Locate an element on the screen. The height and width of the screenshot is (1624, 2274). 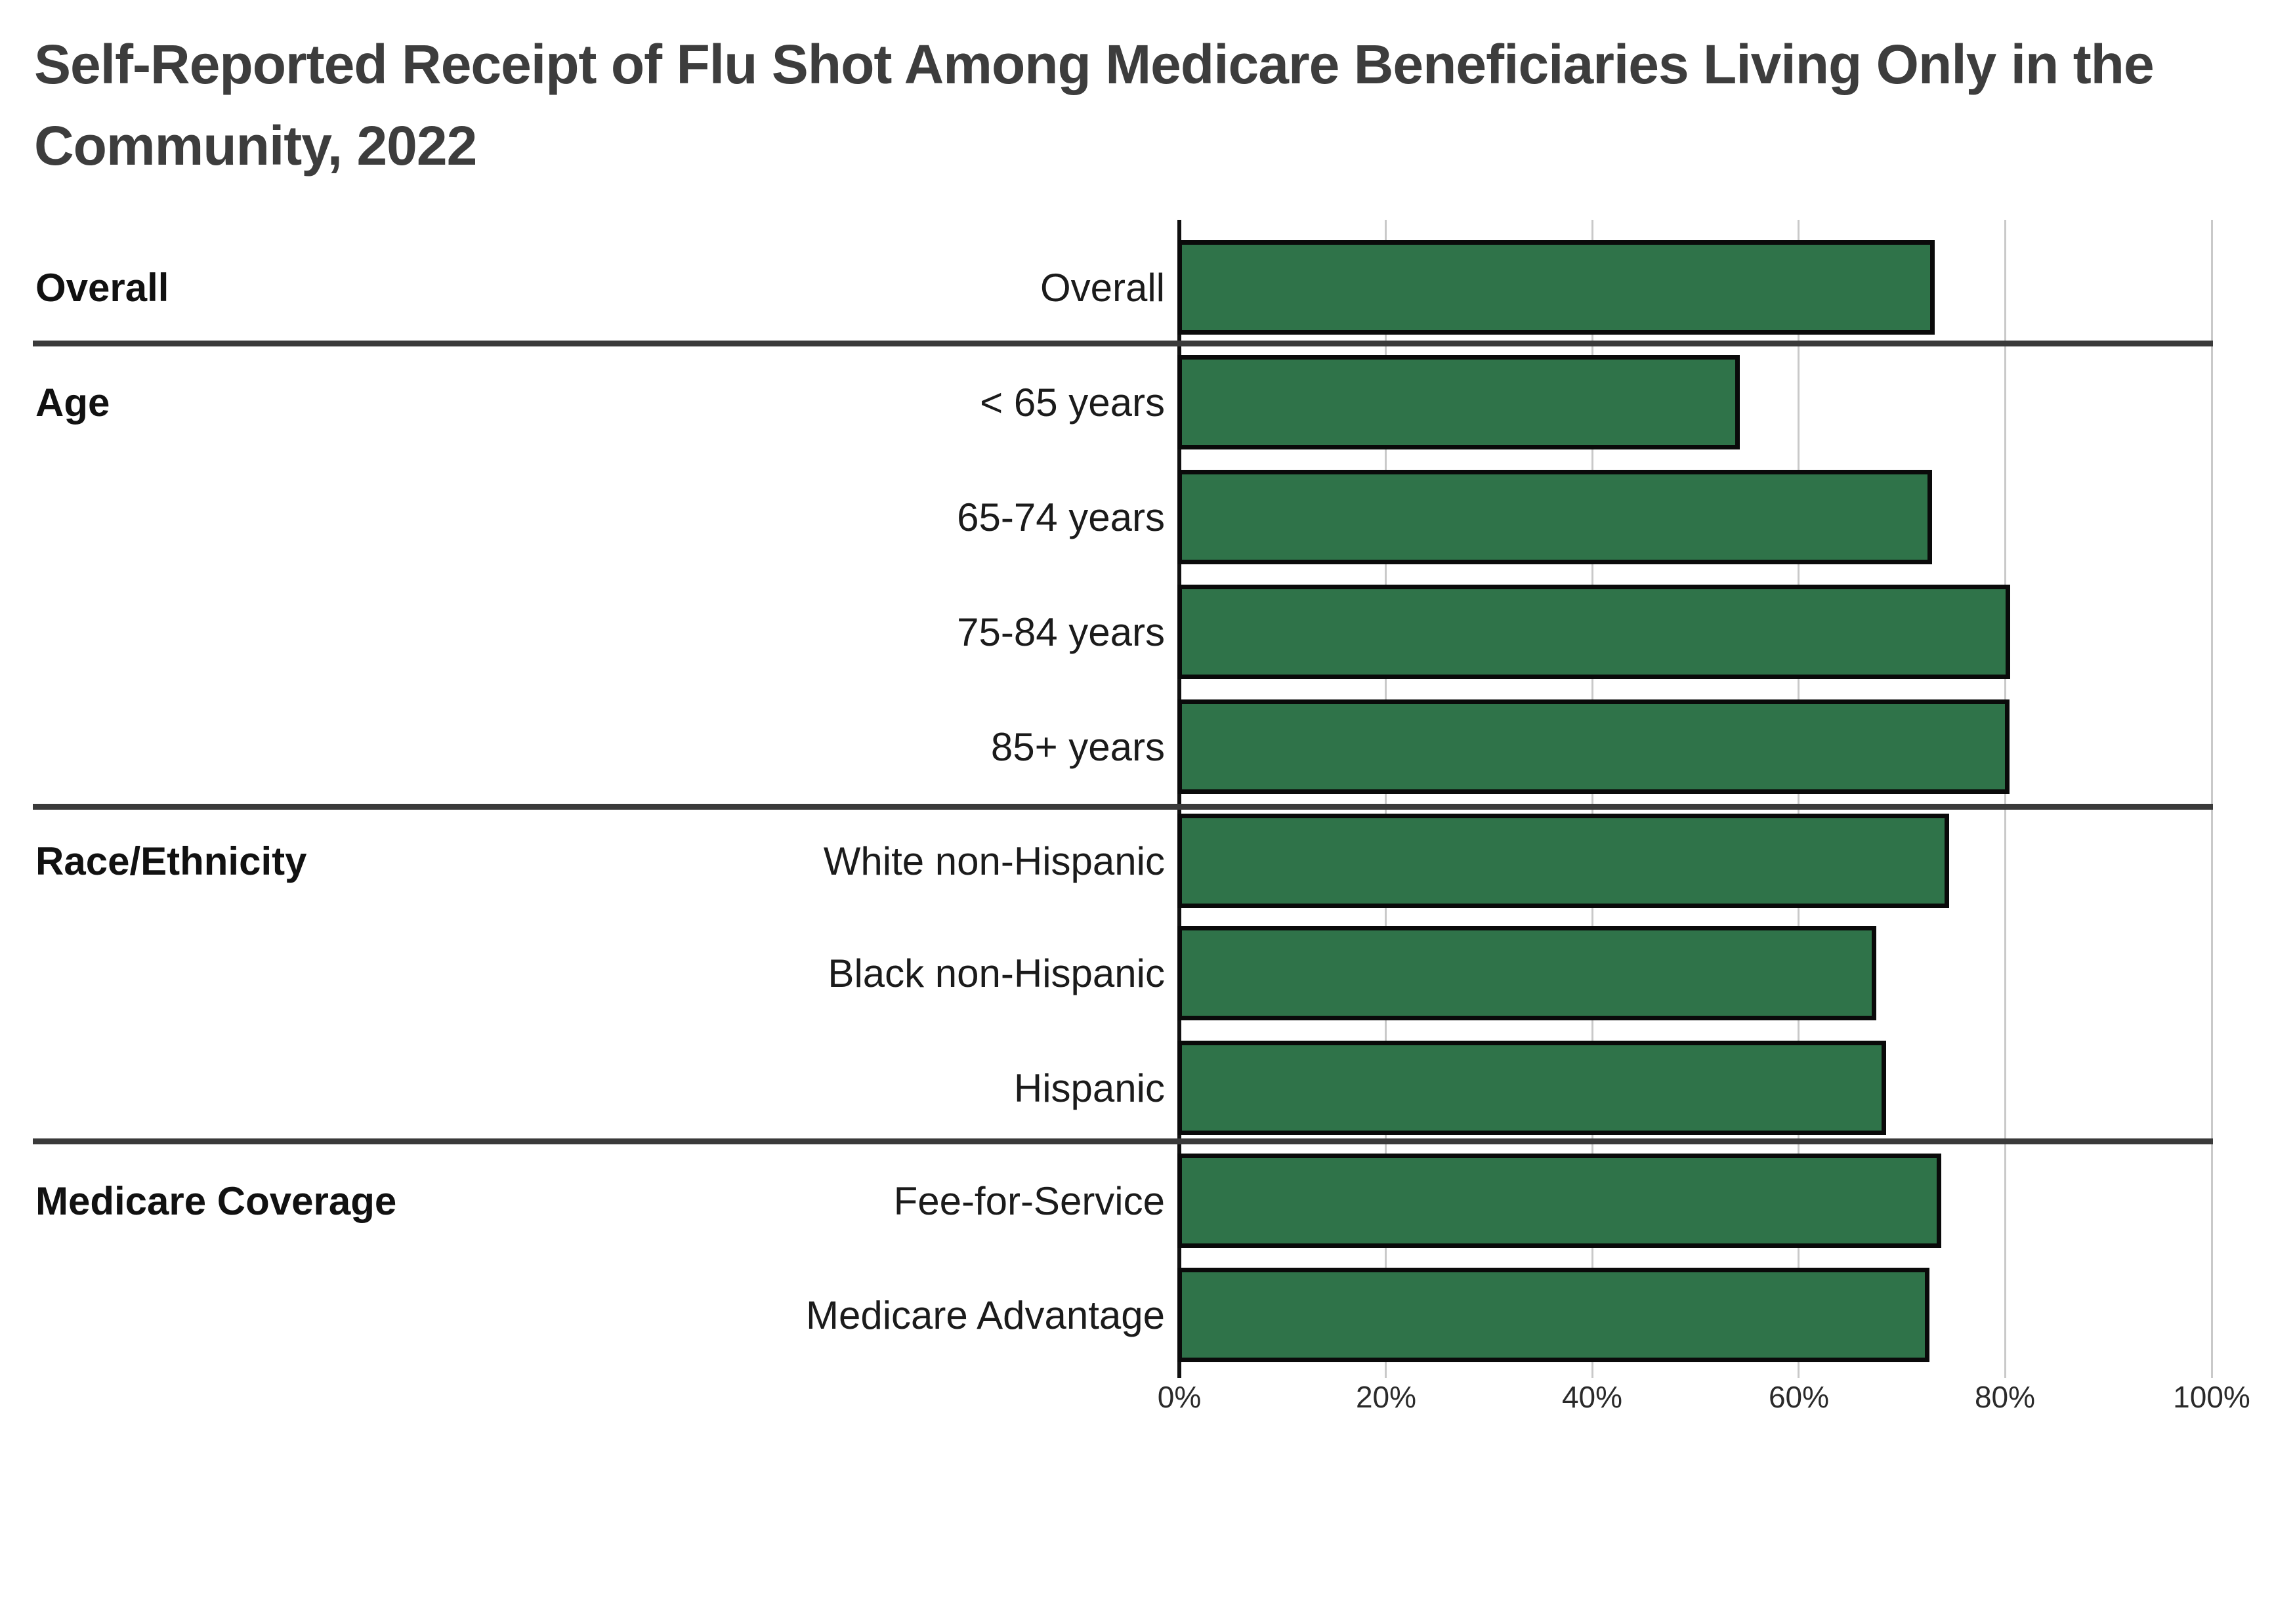
row-label: Overall is located at coordinates (1102, 287).